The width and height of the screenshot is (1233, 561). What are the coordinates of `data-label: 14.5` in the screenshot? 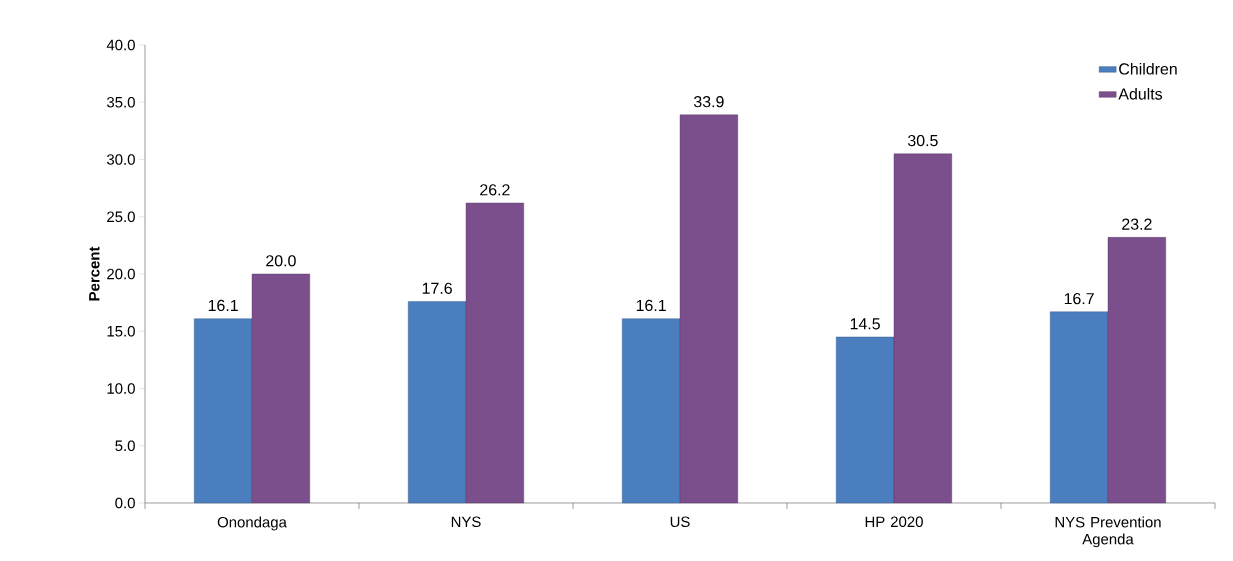 It's located at (865, 324).